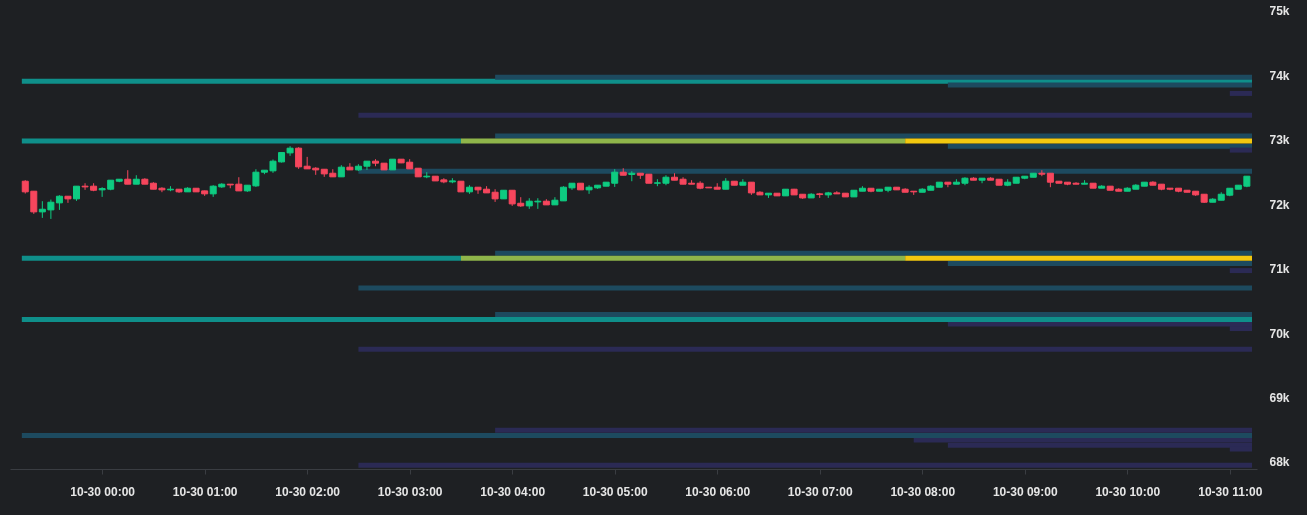  Describe the element at coordinates (820, 491) in the screenshot. I see `x-tick-label: 10-30 07:00` at that location.